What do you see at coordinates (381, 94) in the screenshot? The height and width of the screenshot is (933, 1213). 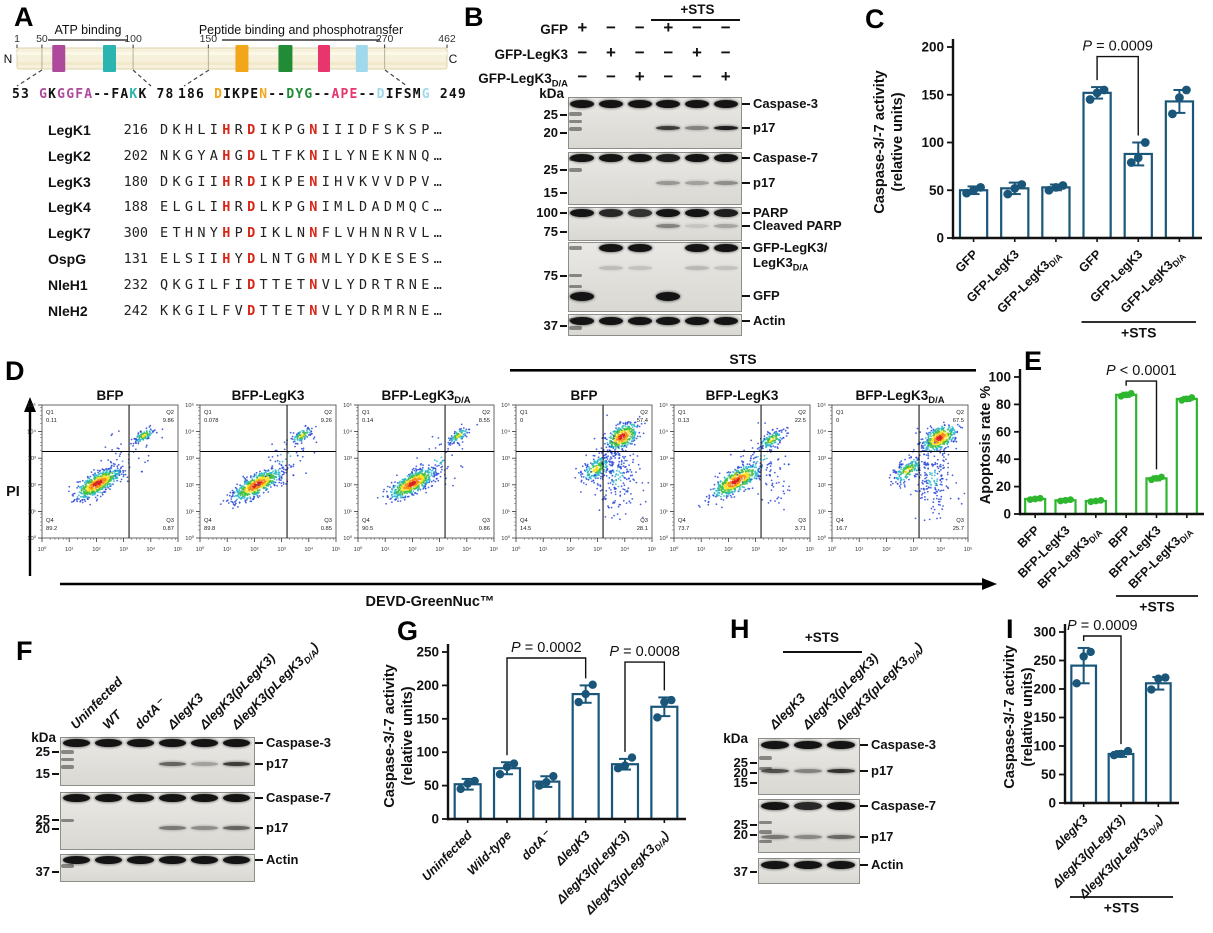 I see `seq-segment: D` at bounding box center [381, 94].